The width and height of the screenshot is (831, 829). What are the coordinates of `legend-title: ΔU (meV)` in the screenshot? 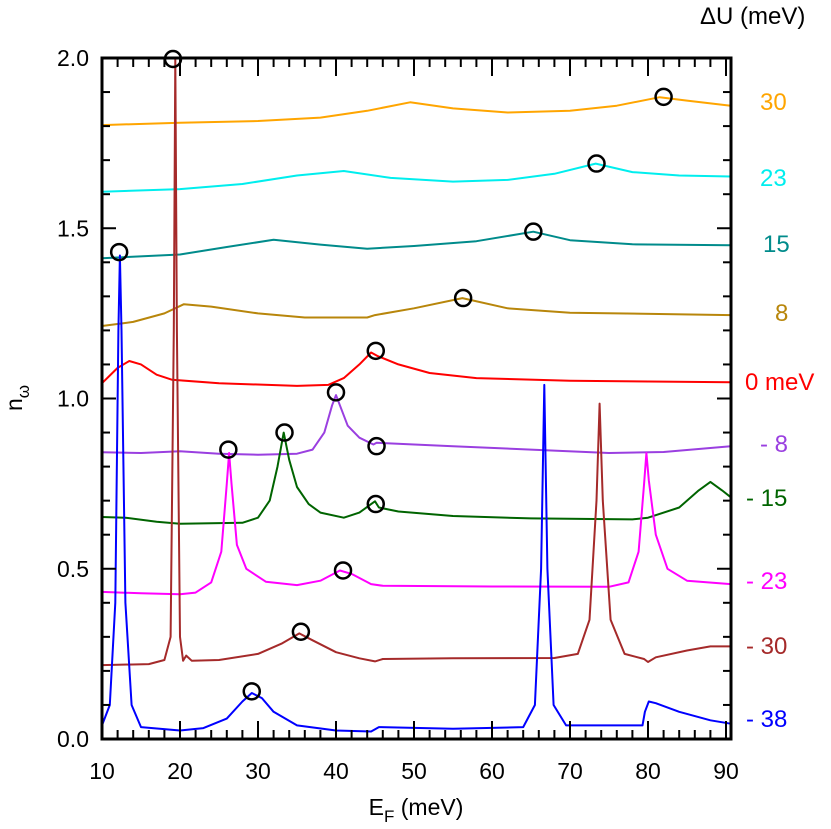 It's located at (752, 16).